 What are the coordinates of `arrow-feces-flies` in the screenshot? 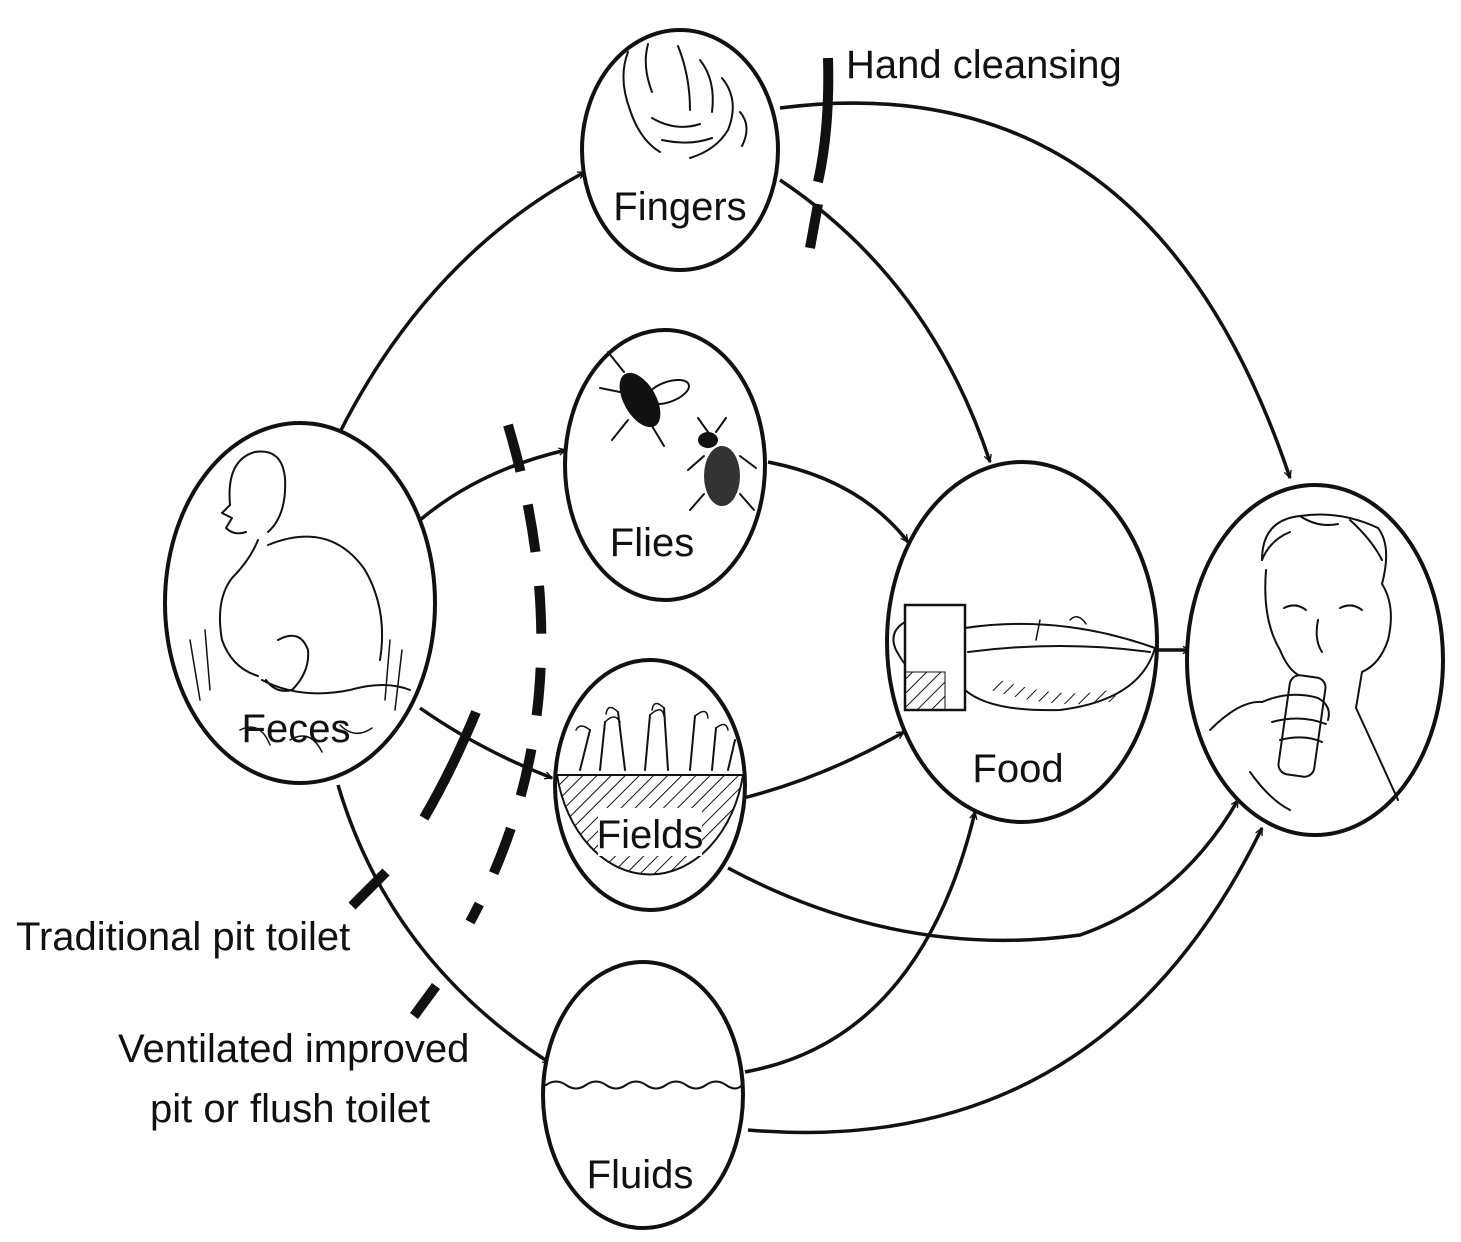 It's located at (492, 486).